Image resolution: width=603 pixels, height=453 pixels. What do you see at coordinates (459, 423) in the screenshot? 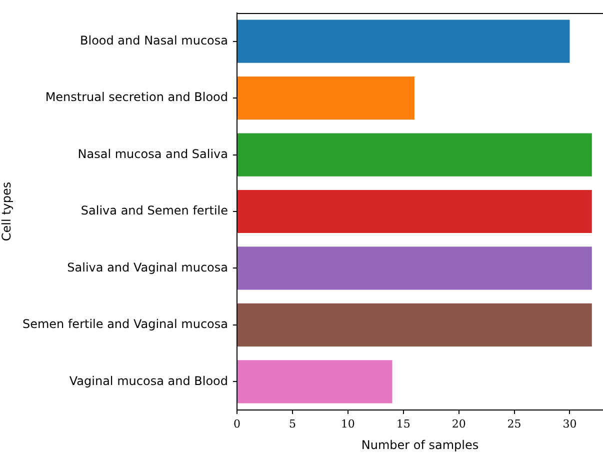
I see `x-tick-label: 20` at bounding box center [459, 423].